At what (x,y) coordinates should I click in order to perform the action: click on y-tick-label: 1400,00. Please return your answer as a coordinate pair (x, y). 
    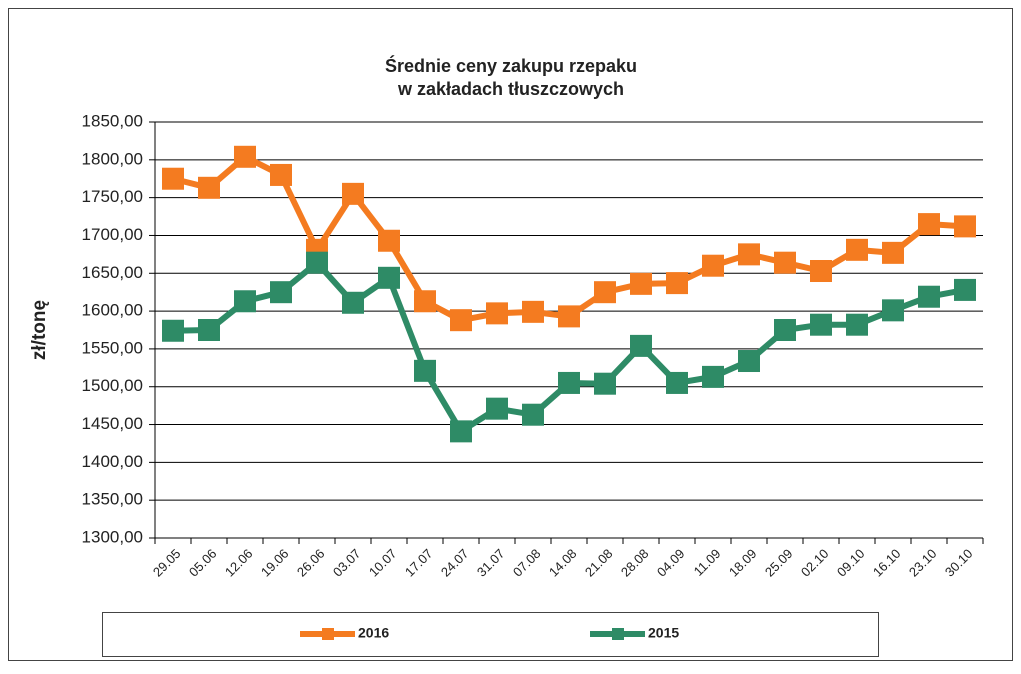
    Looking at the image, I should click on (112, 461).